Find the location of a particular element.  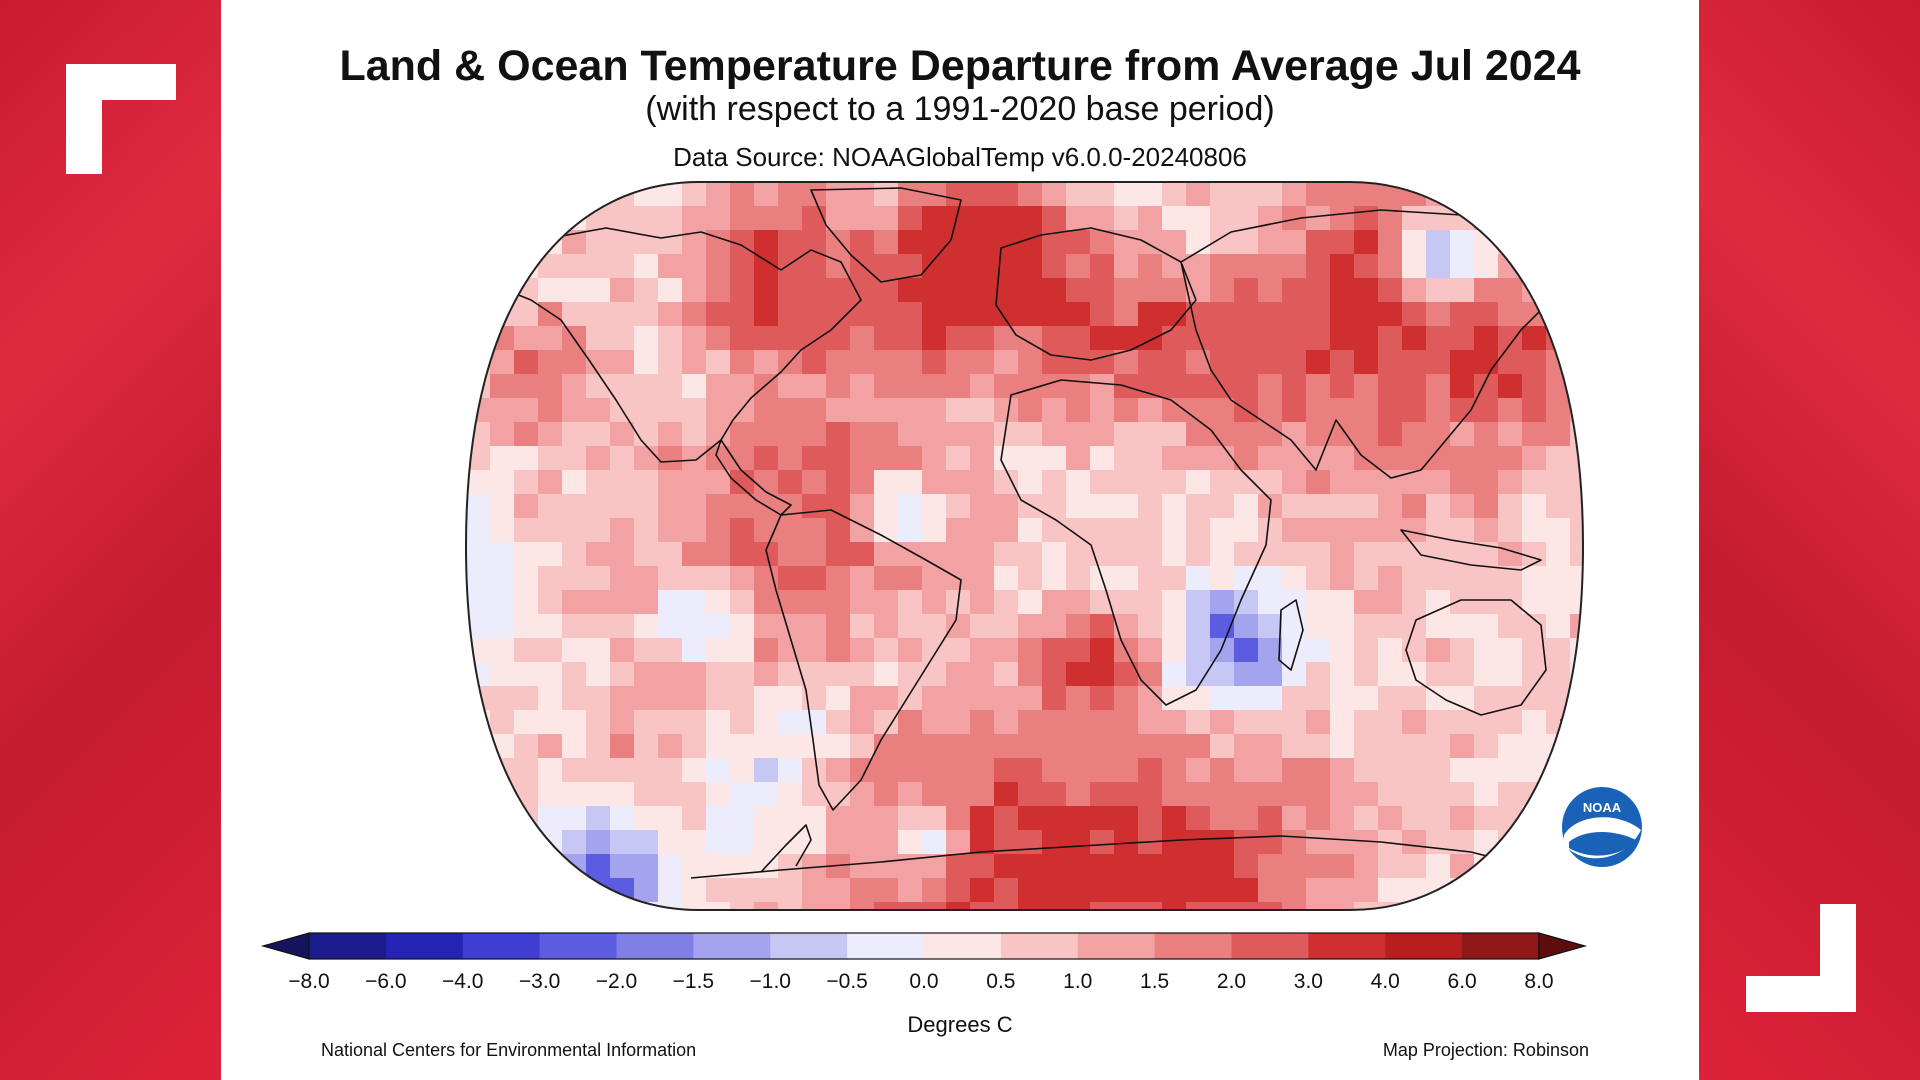

footer-projection: Map Projection: Robinson is located at coordinates (1485, 1050).